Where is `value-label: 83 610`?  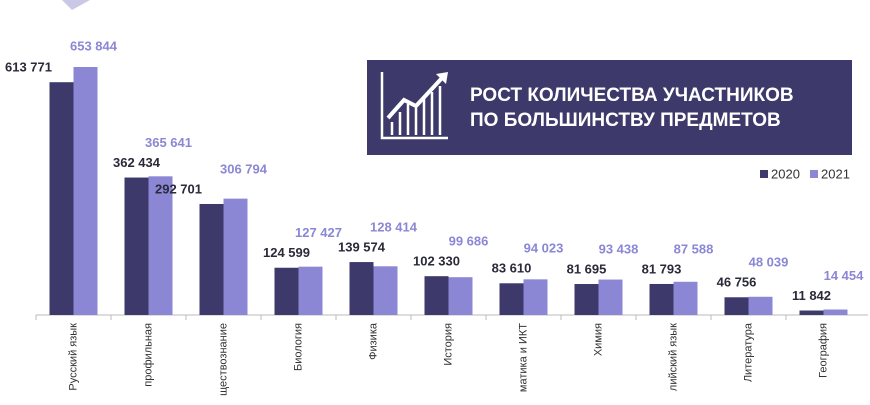
value-label: 83 610 is located at coordinates (512, 268).